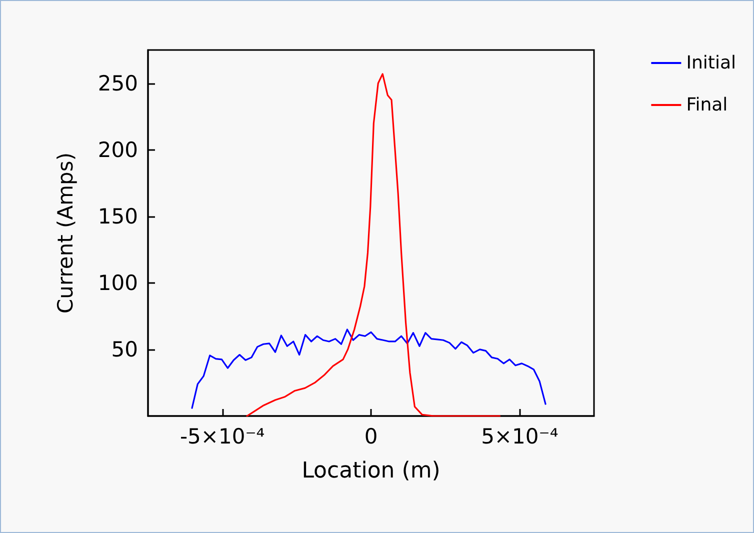  Describe the element at coordinates (124, 349) in the screenshot. I see `y-tick-label: 50` at that location.